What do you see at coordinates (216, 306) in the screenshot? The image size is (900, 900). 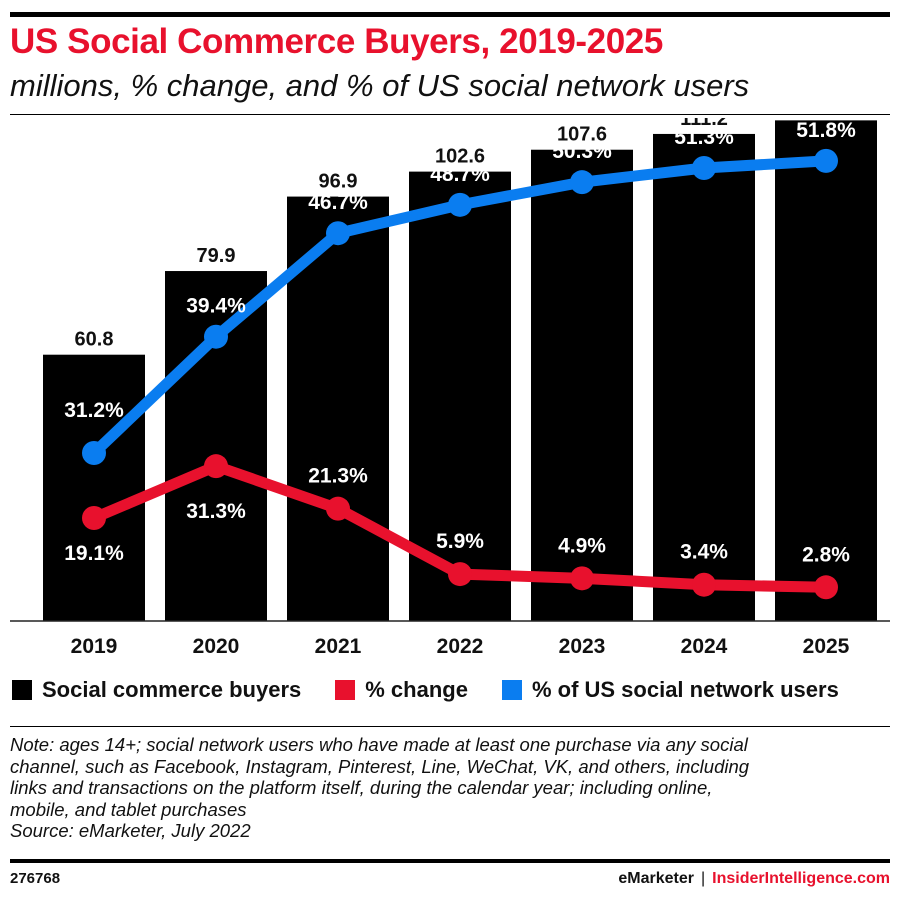 I see `share-data-label: 39.4%` at bounding box center [216, 306].